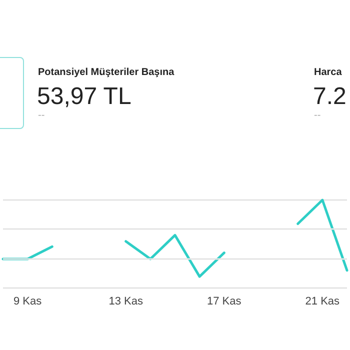 The image size is (350, 350). What do you see at coordinates (106, 72) in the screenshot?
I see `chart-title: Potansiyel Müşteriler Başına` at bounding box center [106, 72].